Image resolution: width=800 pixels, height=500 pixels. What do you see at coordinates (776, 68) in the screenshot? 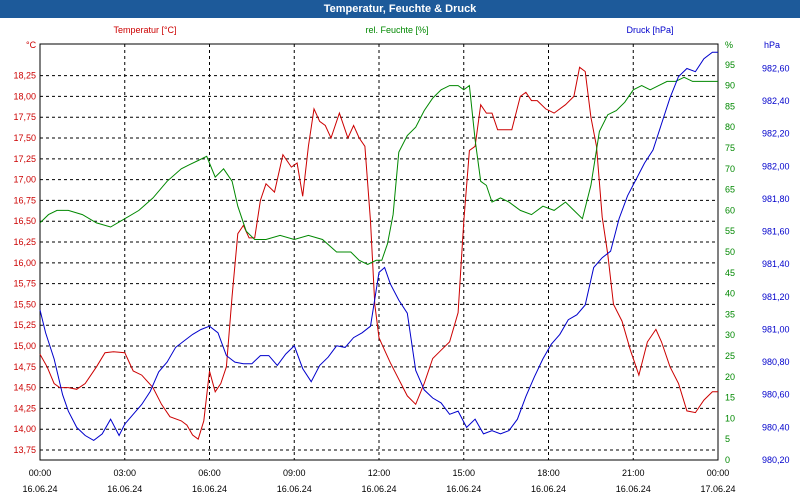
I see `pressure-tick-label: 982,60` at bounding box center [776, 68].